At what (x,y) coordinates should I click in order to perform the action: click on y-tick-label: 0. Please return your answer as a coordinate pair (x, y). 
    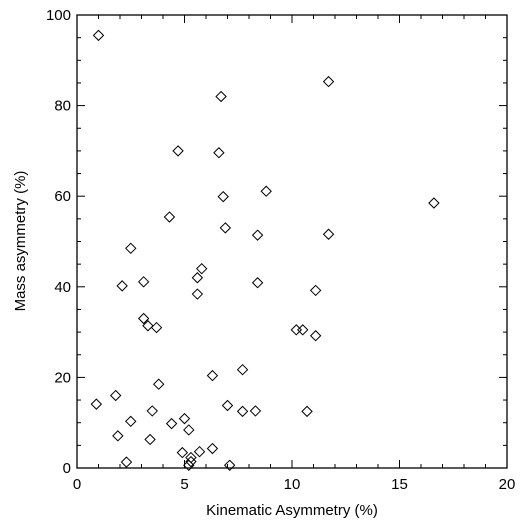
    Looking at the image, I should click on (67, 468).